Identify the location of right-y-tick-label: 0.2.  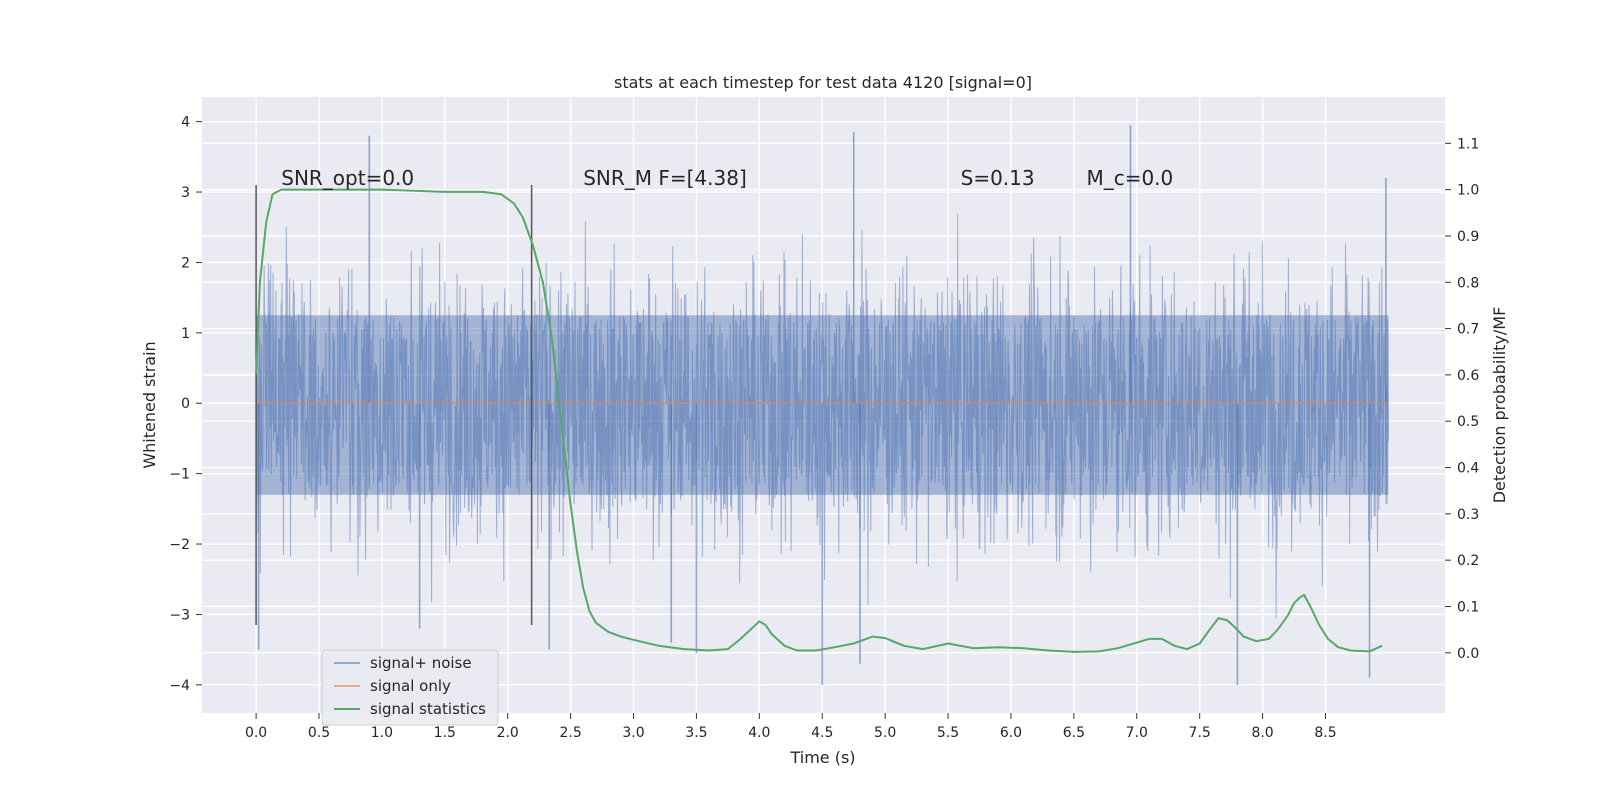
(1468, 561).